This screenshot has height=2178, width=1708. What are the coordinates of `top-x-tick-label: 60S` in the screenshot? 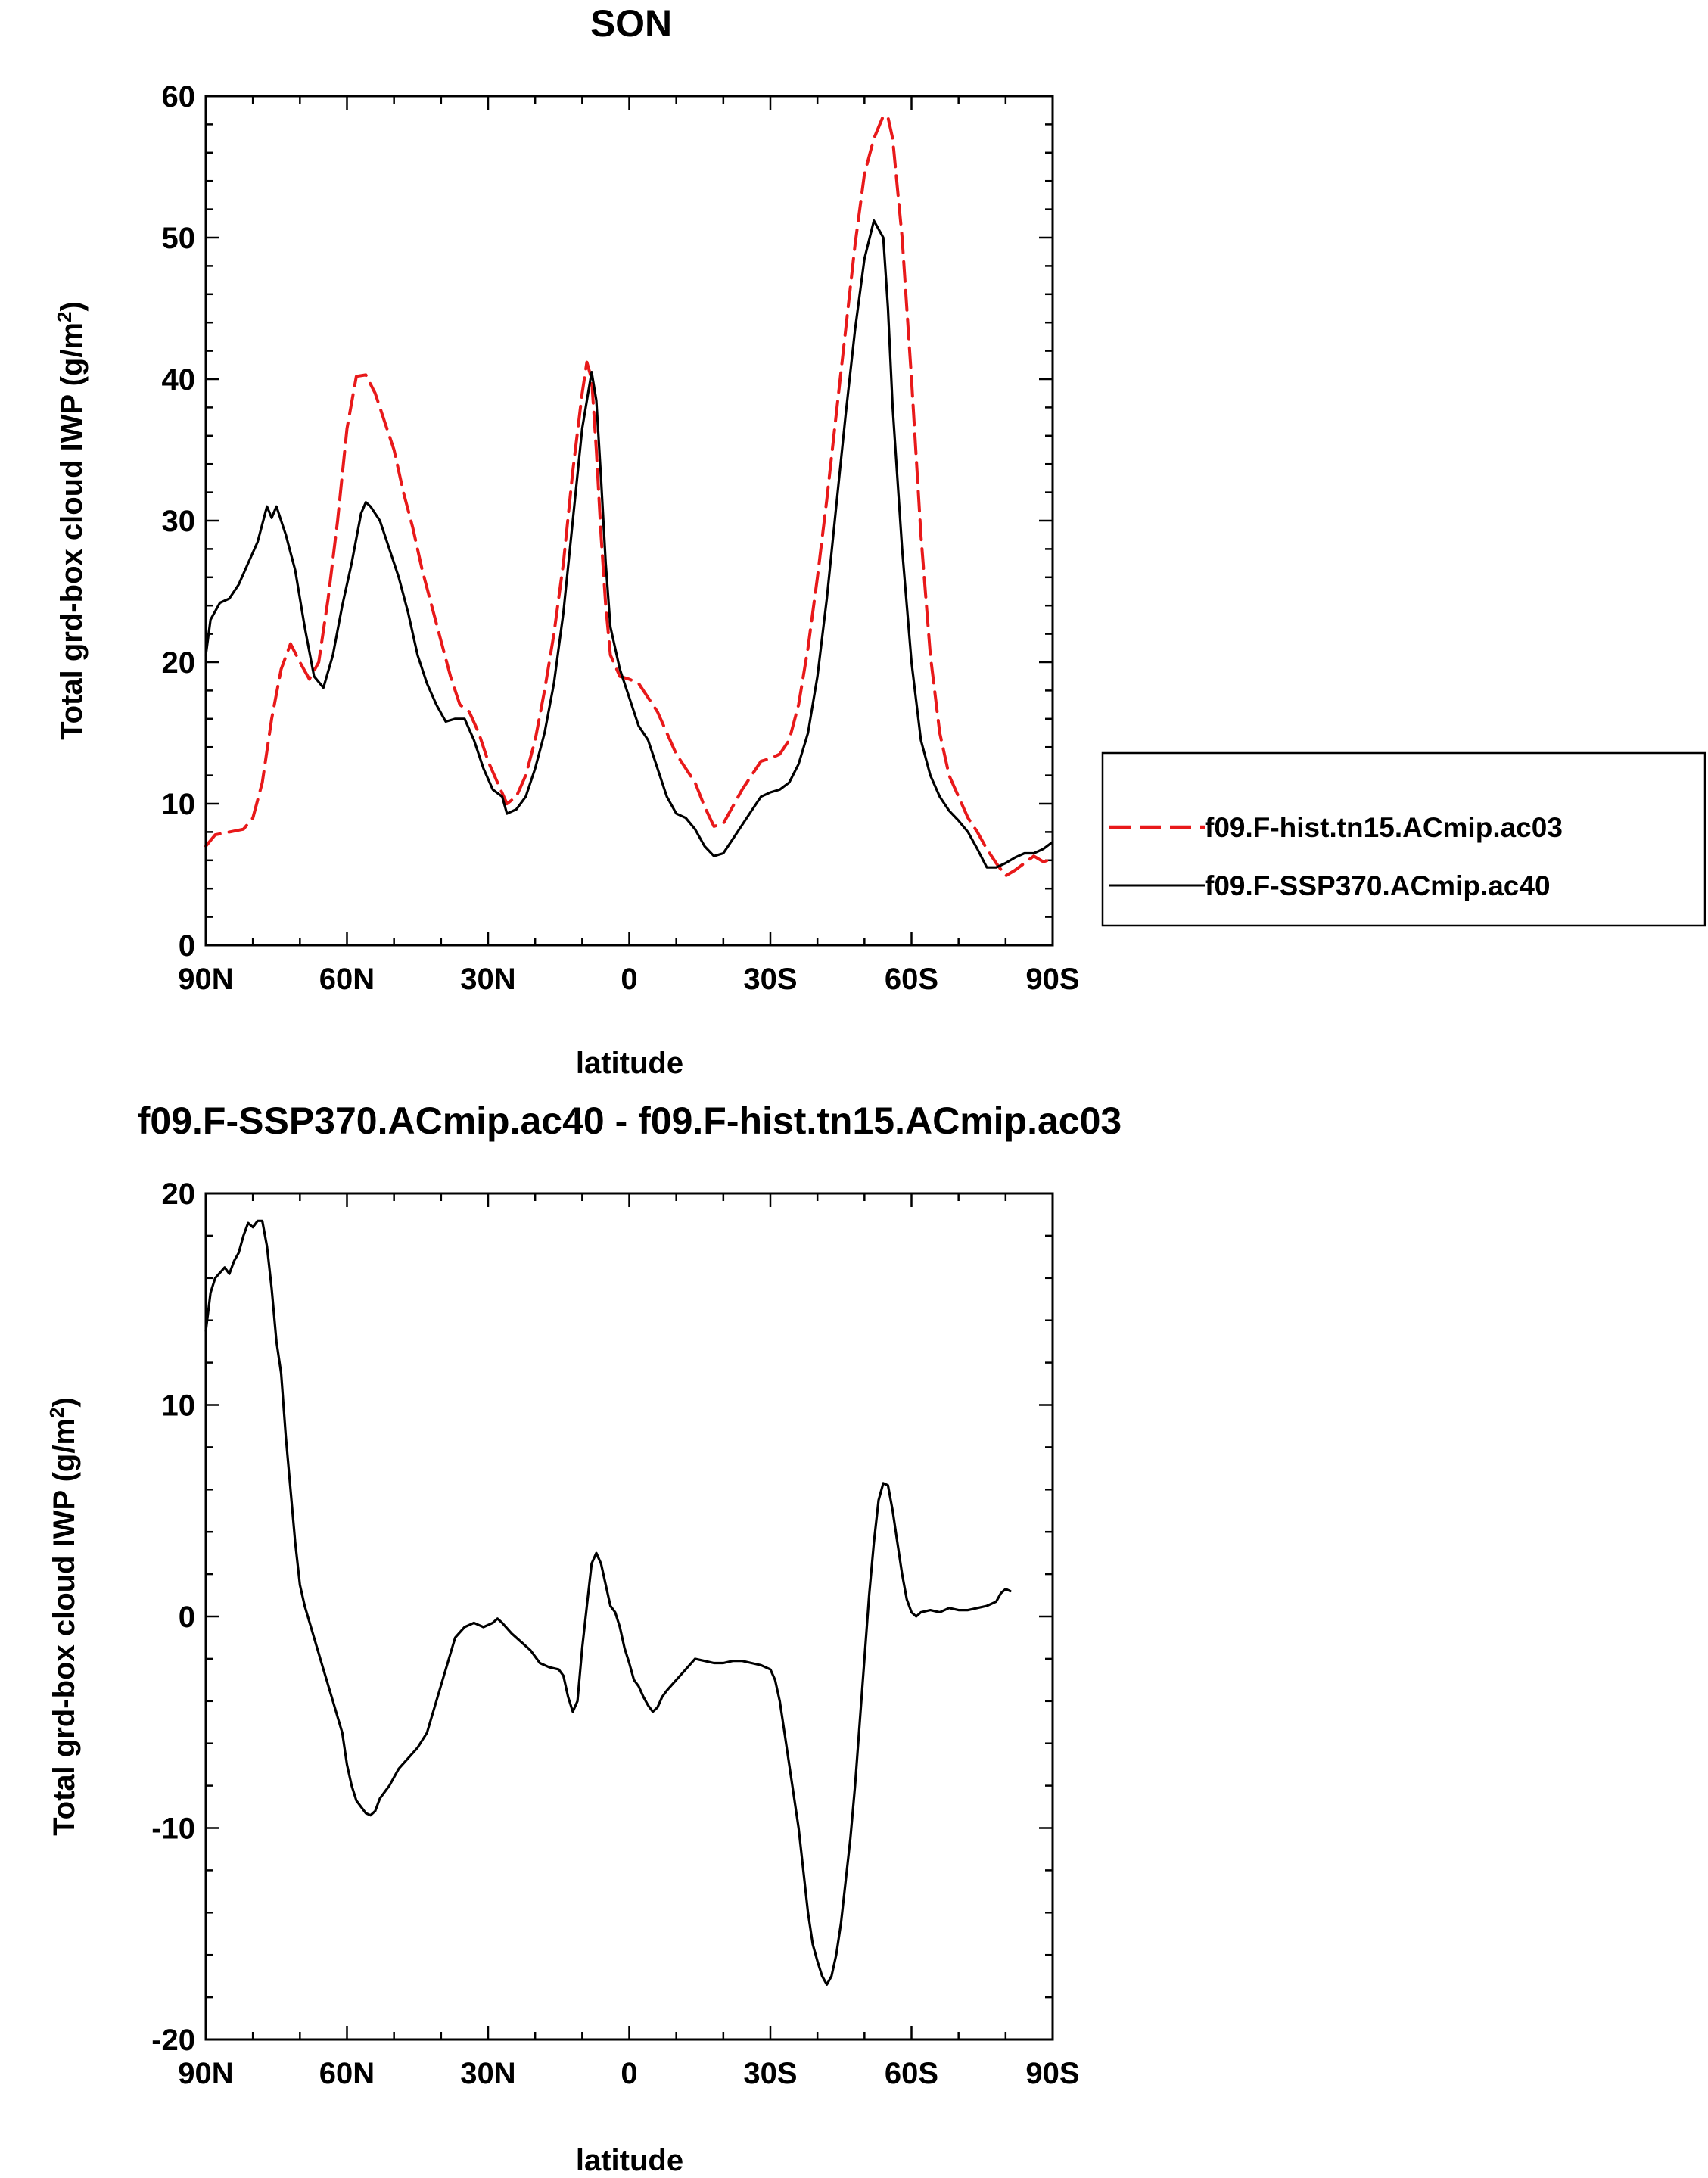 It's located at (912, 980).